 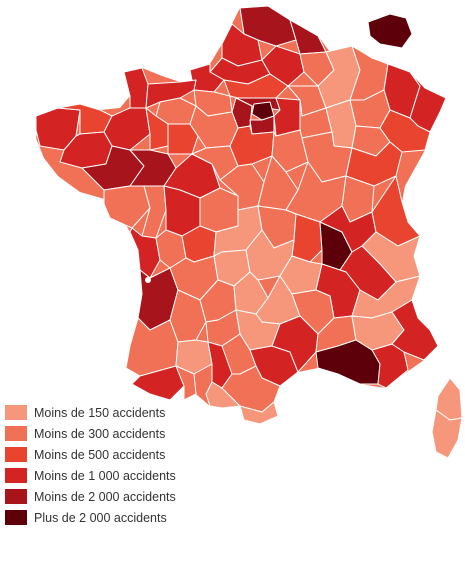 I want to click on legend-item: Moins de 500 accidents, so click(x=105, y=454).